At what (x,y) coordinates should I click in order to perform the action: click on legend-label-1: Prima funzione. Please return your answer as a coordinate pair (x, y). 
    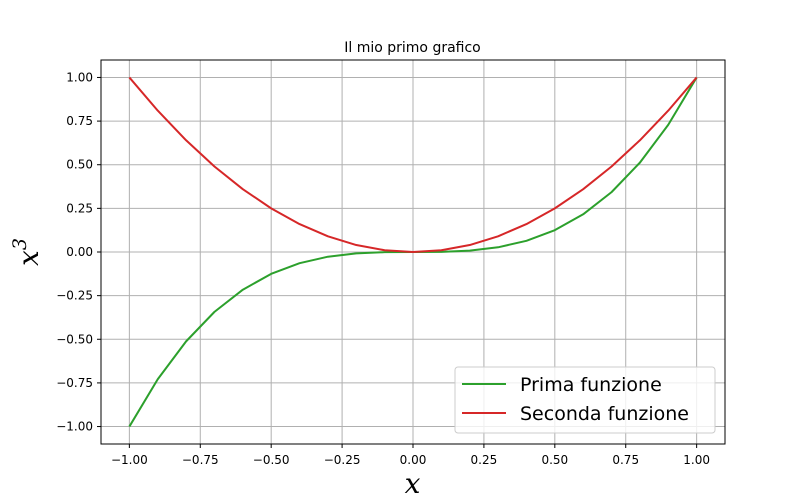
    Looking at the image, I should click on (591, 385).